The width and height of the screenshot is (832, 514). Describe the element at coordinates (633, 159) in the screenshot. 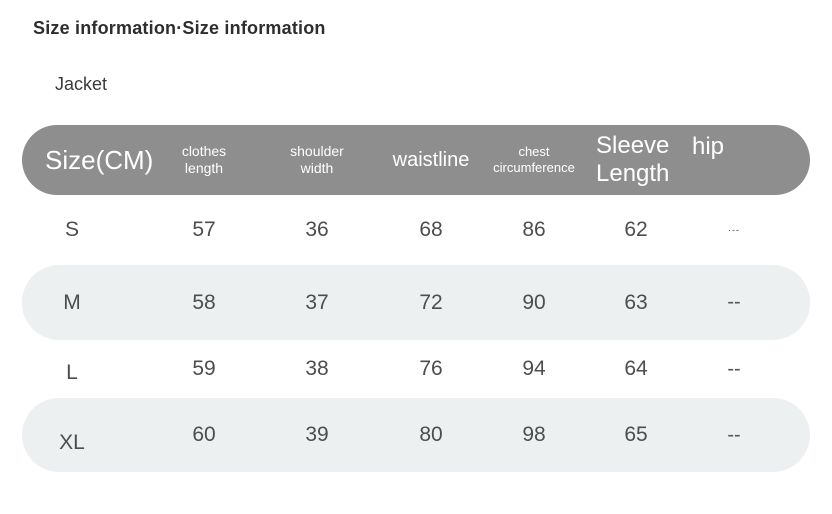

I see `column-header-sleeve-length: Sleeve Length` at that location.